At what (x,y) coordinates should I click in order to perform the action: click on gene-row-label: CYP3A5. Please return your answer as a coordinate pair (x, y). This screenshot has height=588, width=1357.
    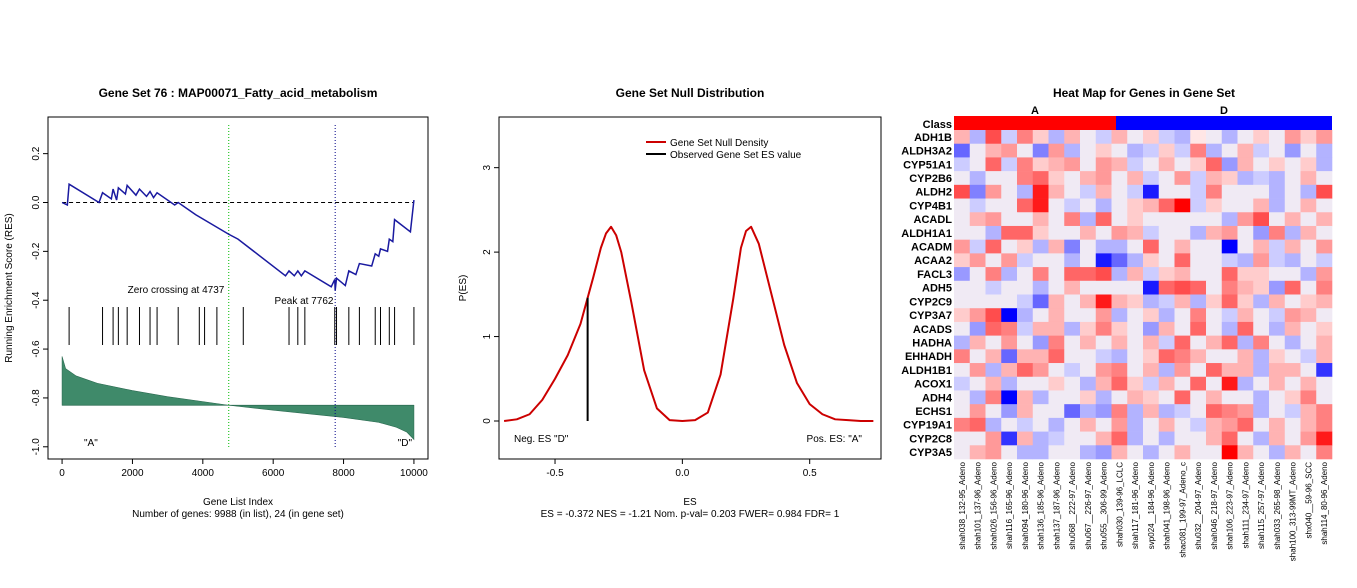
    Looking at the image, I should click on (930, 453).